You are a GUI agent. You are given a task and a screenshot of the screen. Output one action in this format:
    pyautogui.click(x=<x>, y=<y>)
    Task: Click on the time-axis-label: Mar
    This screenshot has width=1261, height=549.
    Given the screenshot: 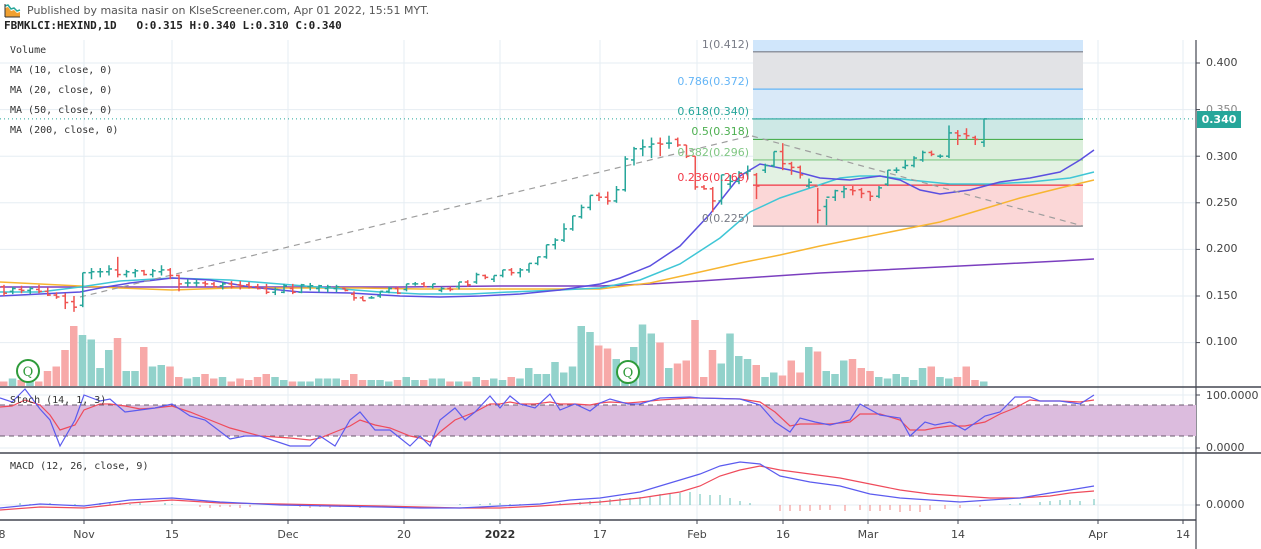 What is the action you would take?
    pyautogui.click(x=868, y=534)
    